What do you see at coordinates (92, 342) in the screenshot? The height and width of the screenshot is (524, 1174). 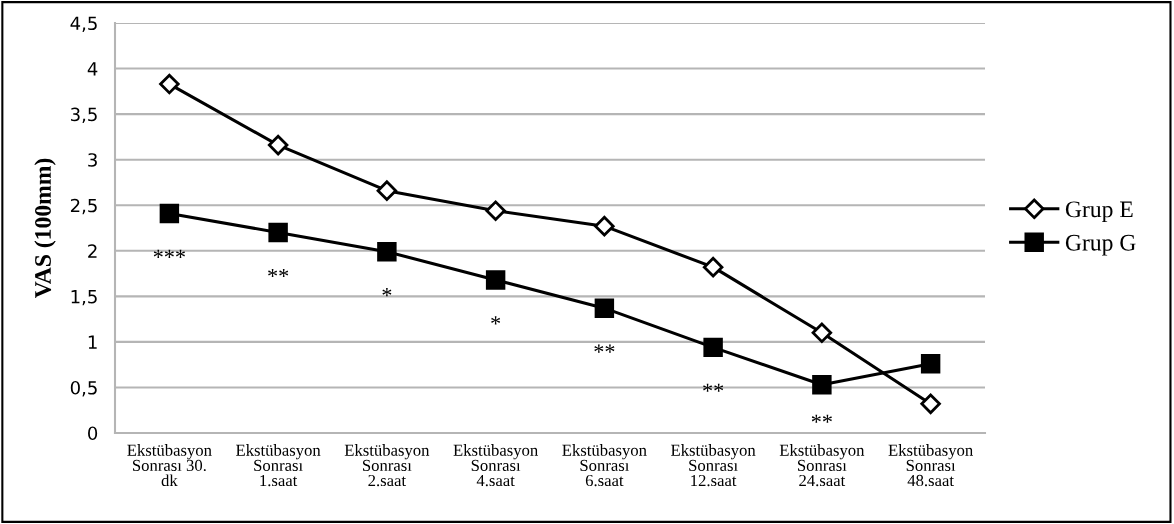 I see `y-tick-label: 1` at bounding box center [92, 342].